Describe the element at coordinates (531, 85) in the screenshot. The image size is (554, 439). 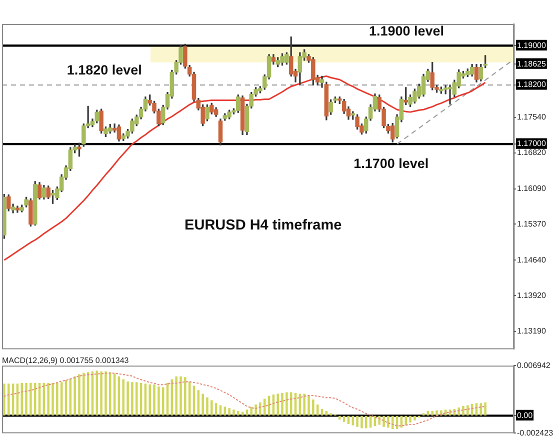
I see `y-tick-label: 1.18200` at that location.